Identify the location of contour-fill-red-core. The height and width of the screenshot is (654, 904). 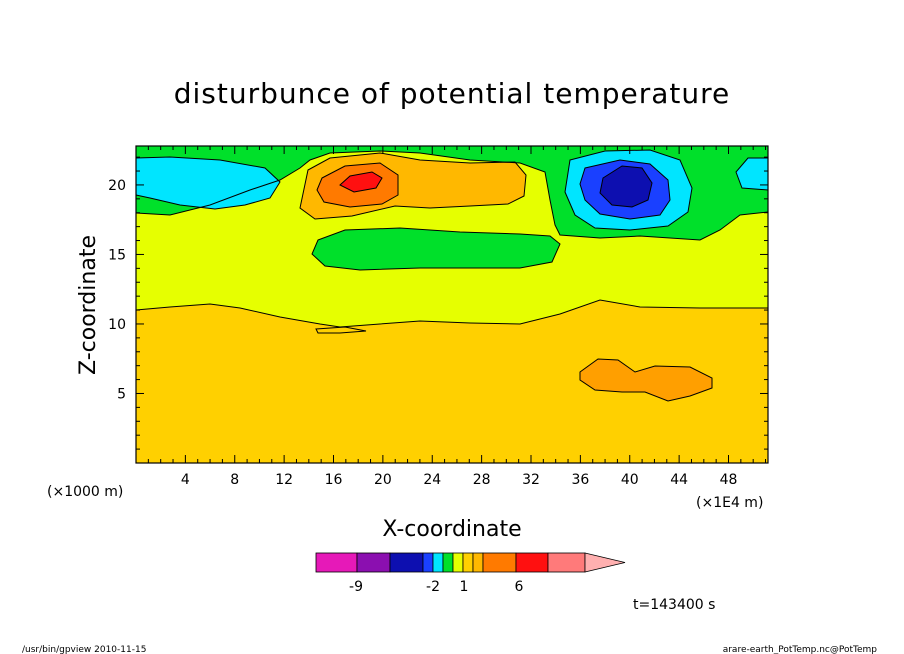
(361, 182).